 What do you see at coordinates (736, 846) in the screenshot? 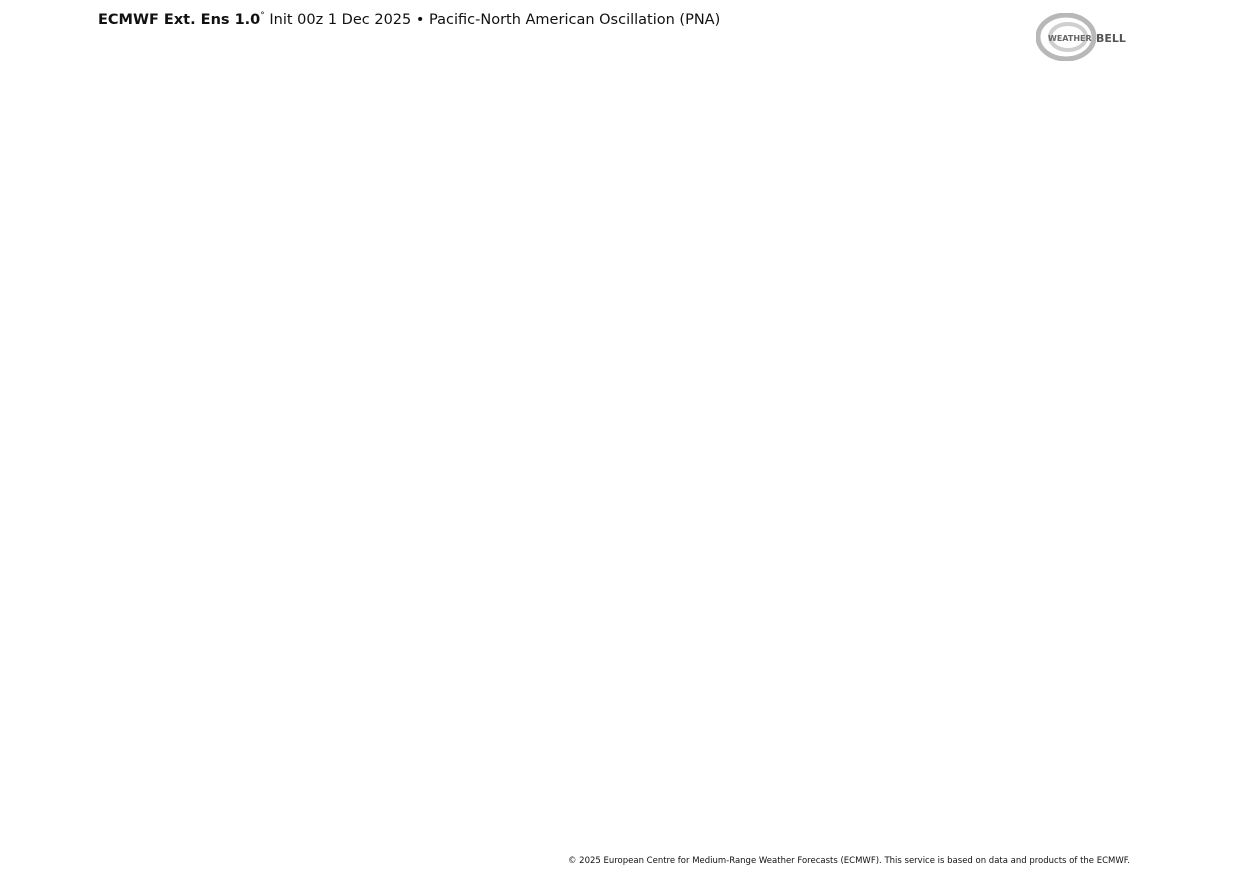
I see `weekday-label: Mon` at bounding box center [736, 846].